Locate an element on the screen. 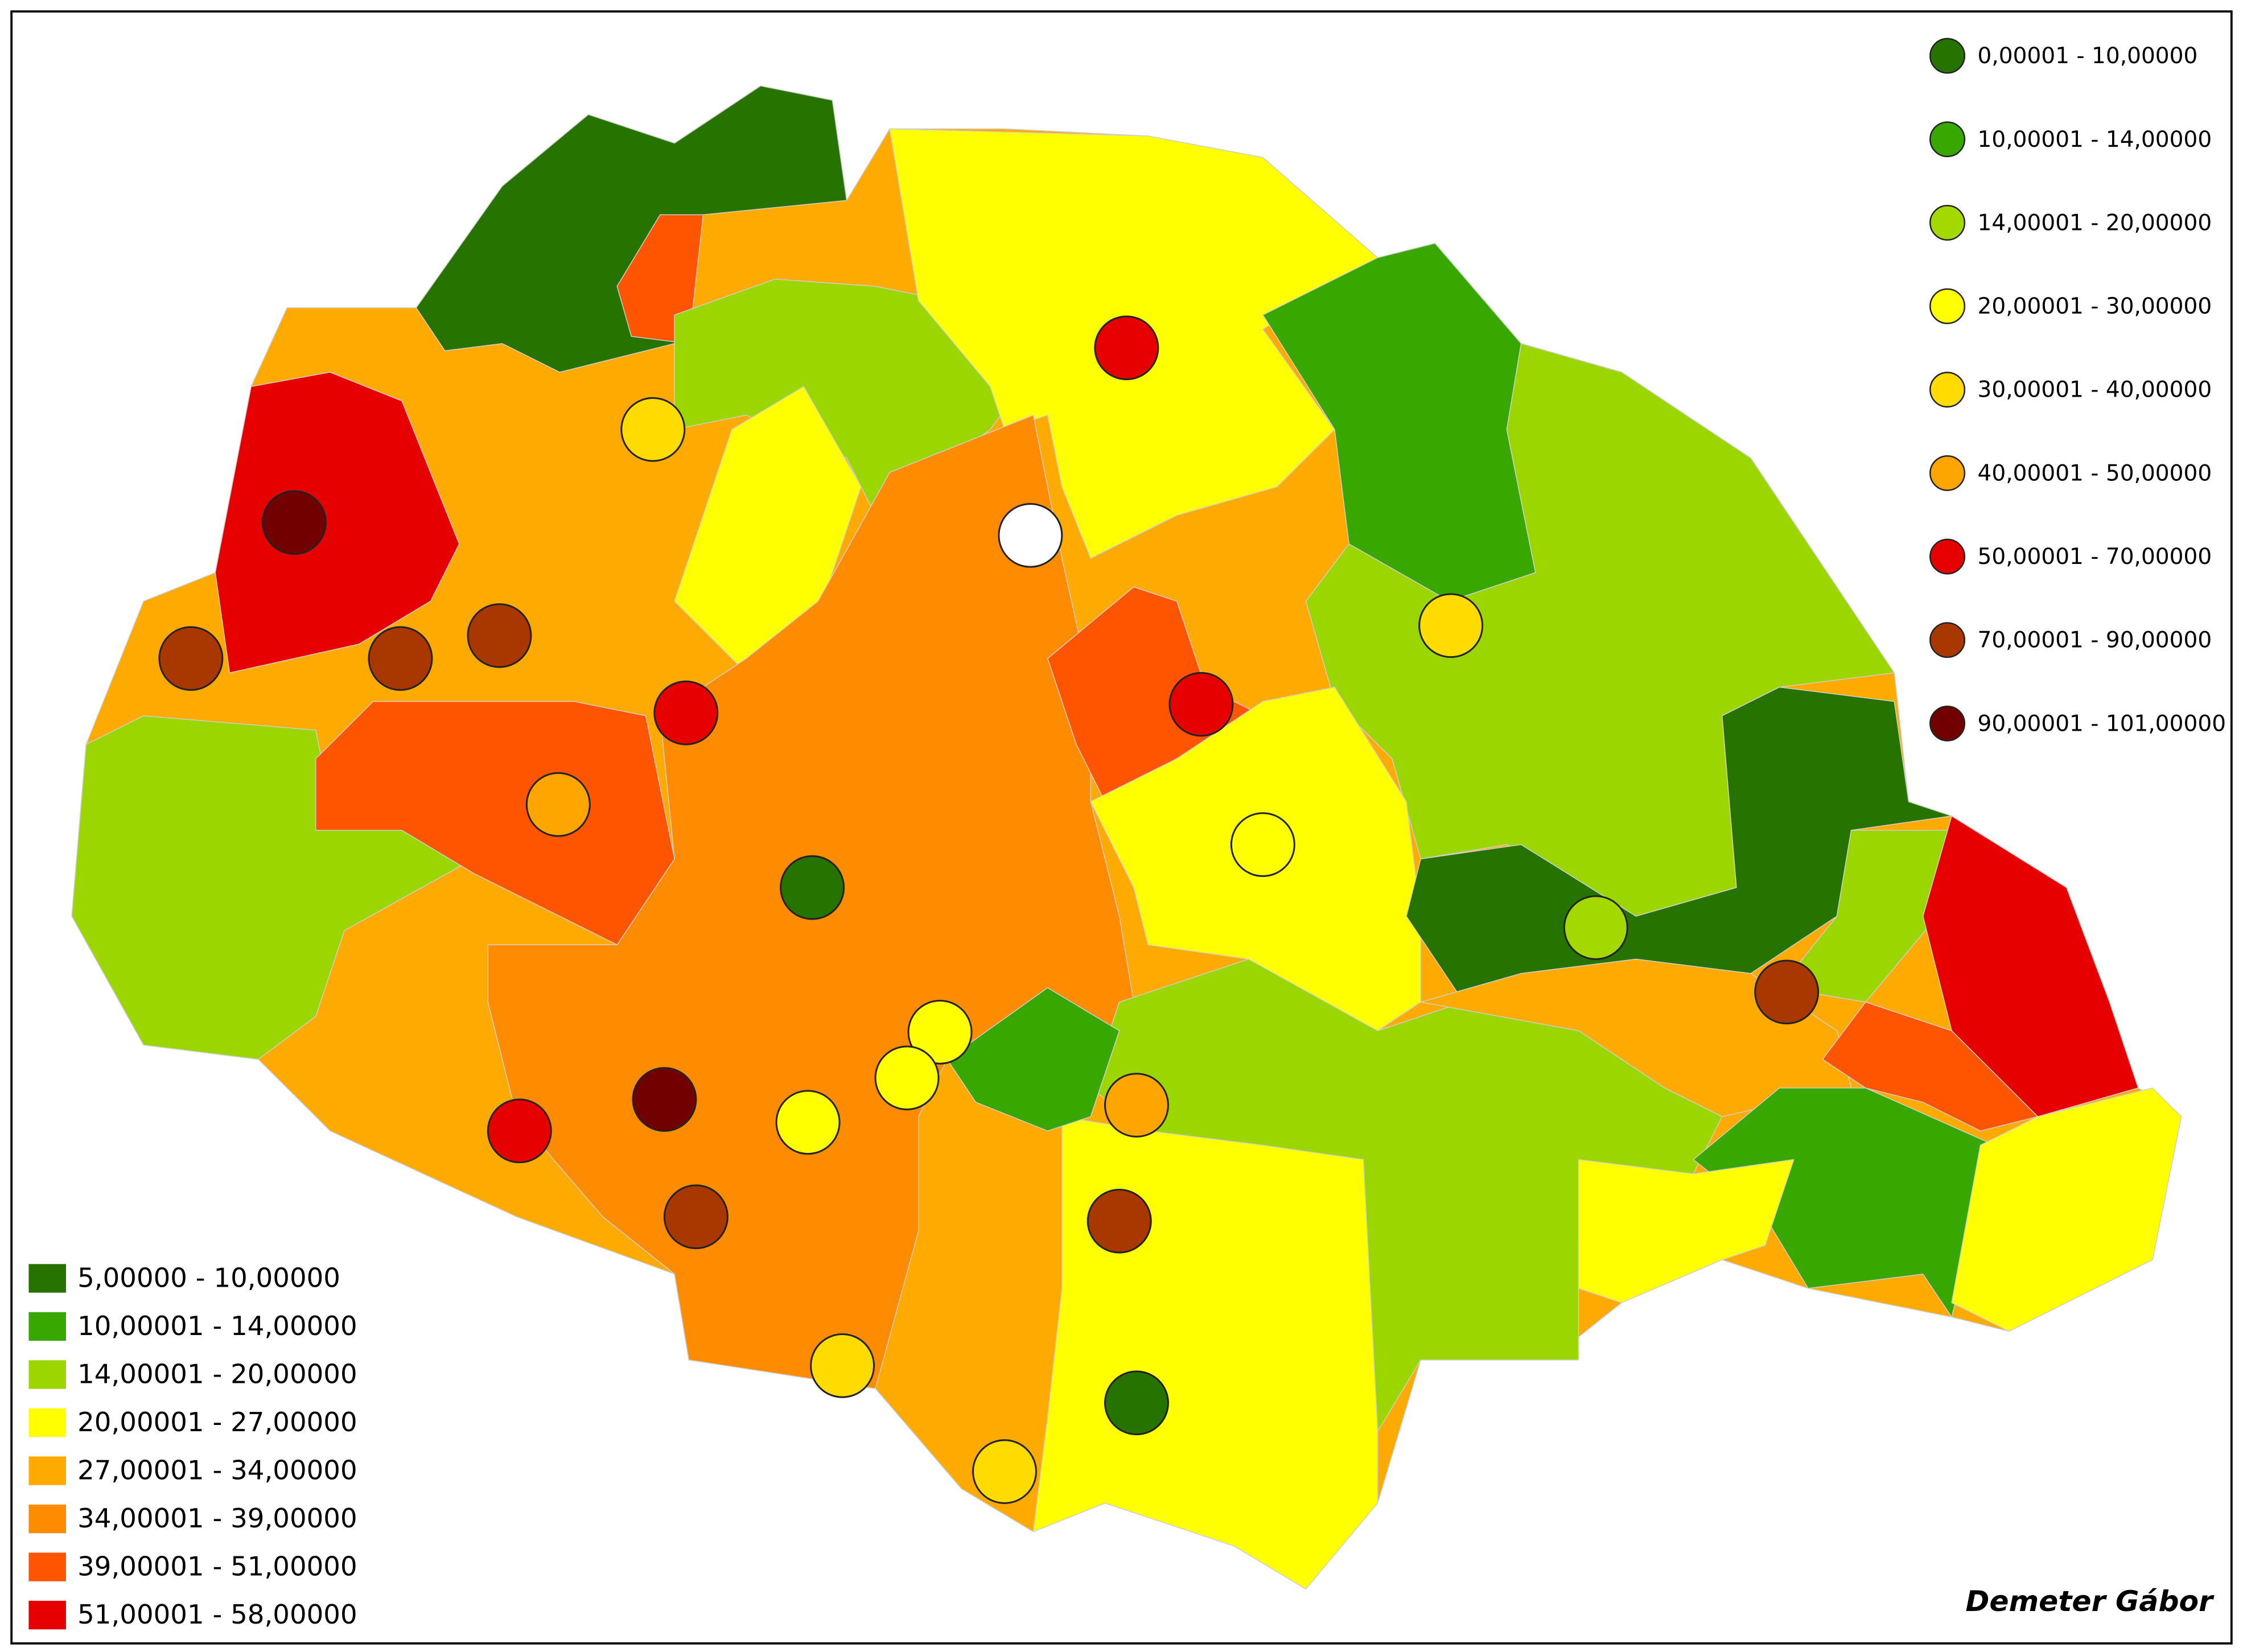 This screenshot has height=1652, width=2243. legend-label: 20,00001 - 30,00000 is located at coordinates (2095, 307).